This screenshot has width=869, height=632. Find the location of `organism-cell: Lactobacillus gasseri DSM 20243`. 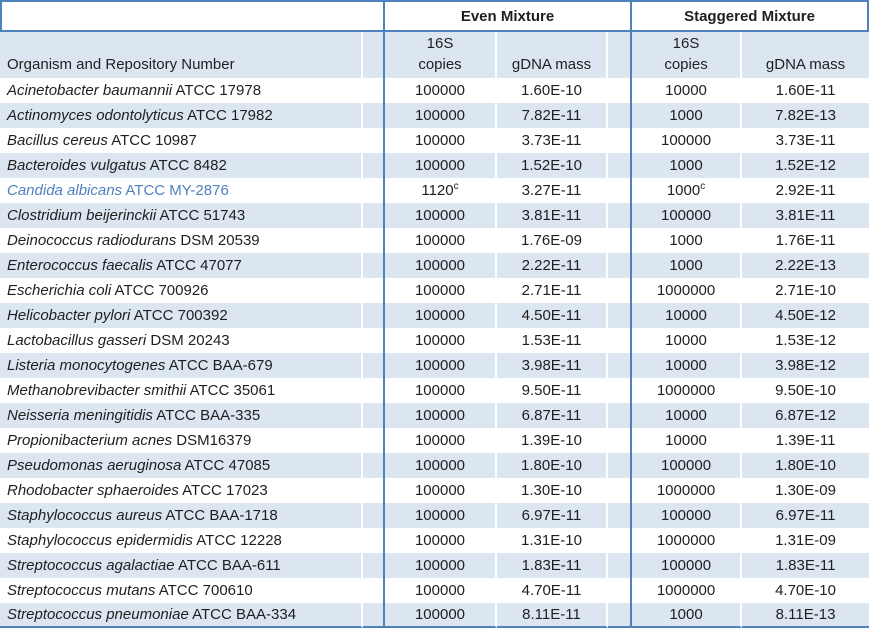

organism-cell: Lactobacillus gasseri DSM 20243 is located at coordinates (181, 340).